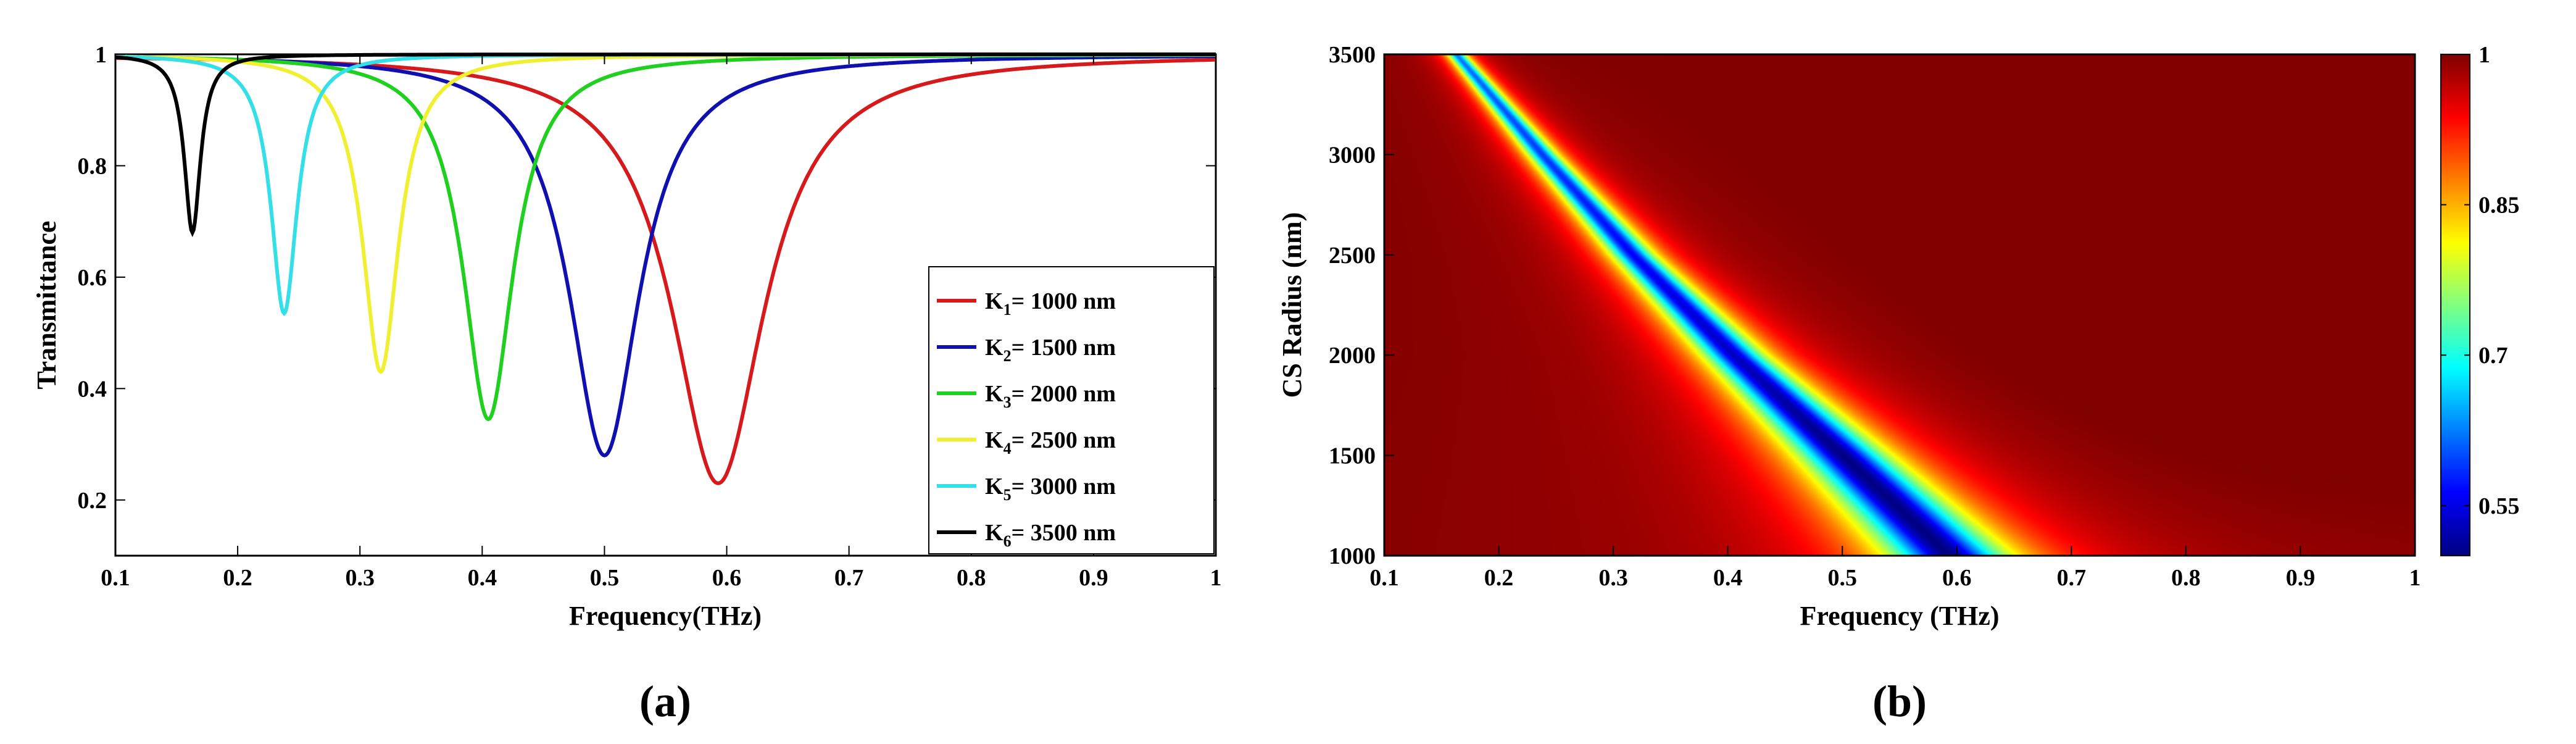 The width and height of the screenshot is (2576, 744). Describe the element at coordinates (1352, 256) in the screenshot. I see `y-tick-label-b: 2500` at that location.